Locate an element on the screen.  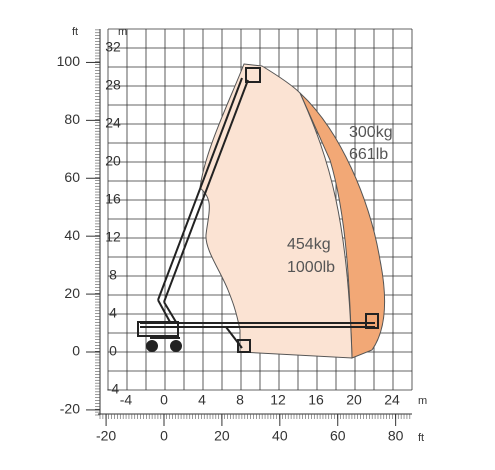
ft-tick-label: 100 is located at coordinates (69, 61).